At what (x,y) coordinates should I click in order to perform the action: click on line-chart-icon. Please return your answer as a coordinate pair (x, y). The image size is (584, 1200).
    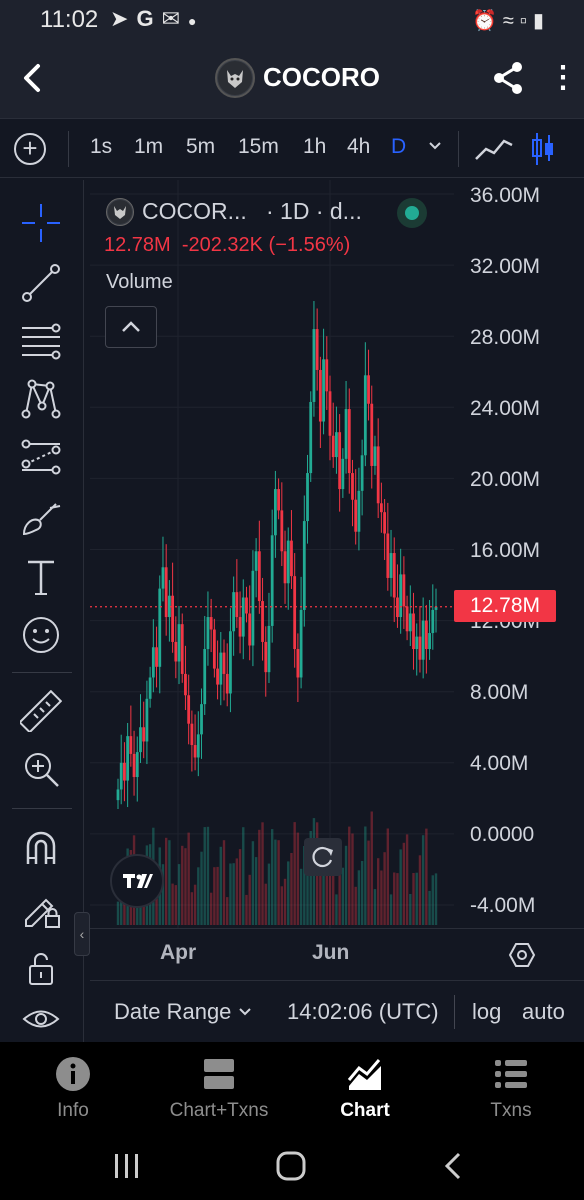
    Looking at the image, I should click on (494, 149).